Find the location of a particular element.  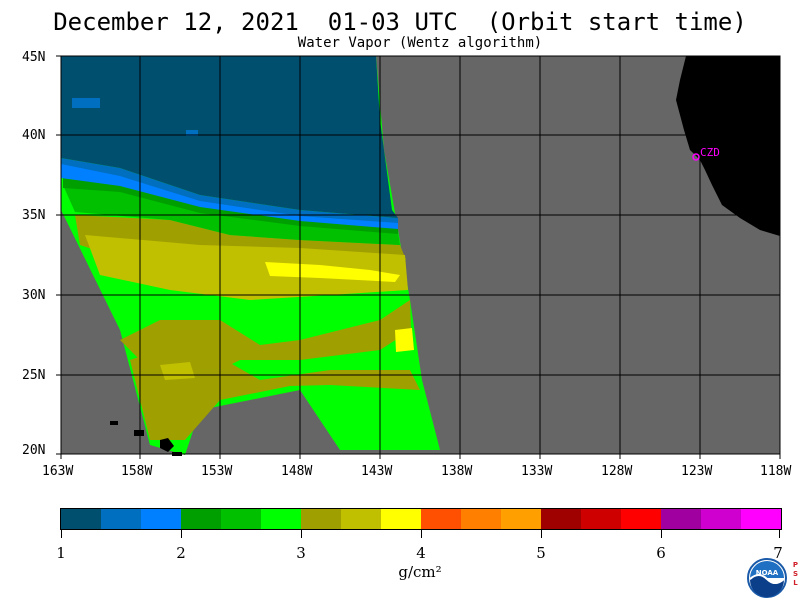

swath-yellow-streak is located at coordinates (332, 272).